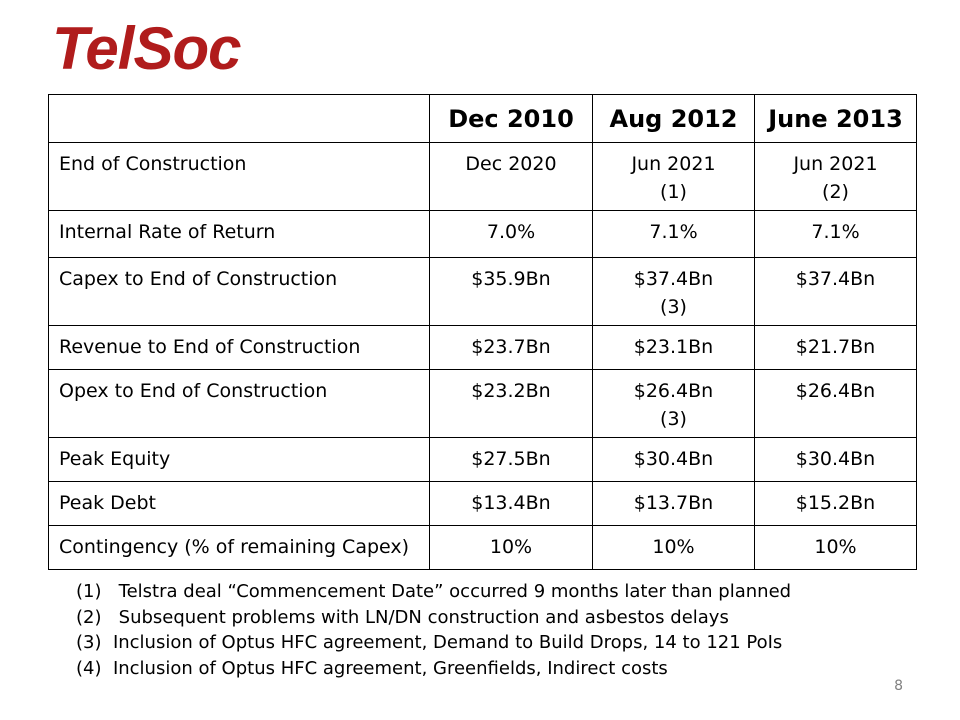  What do you see at coordinates (673, 347) in the screenshot?
I see `table-cell: $23.1Bn` at bounding box center [673, 347].